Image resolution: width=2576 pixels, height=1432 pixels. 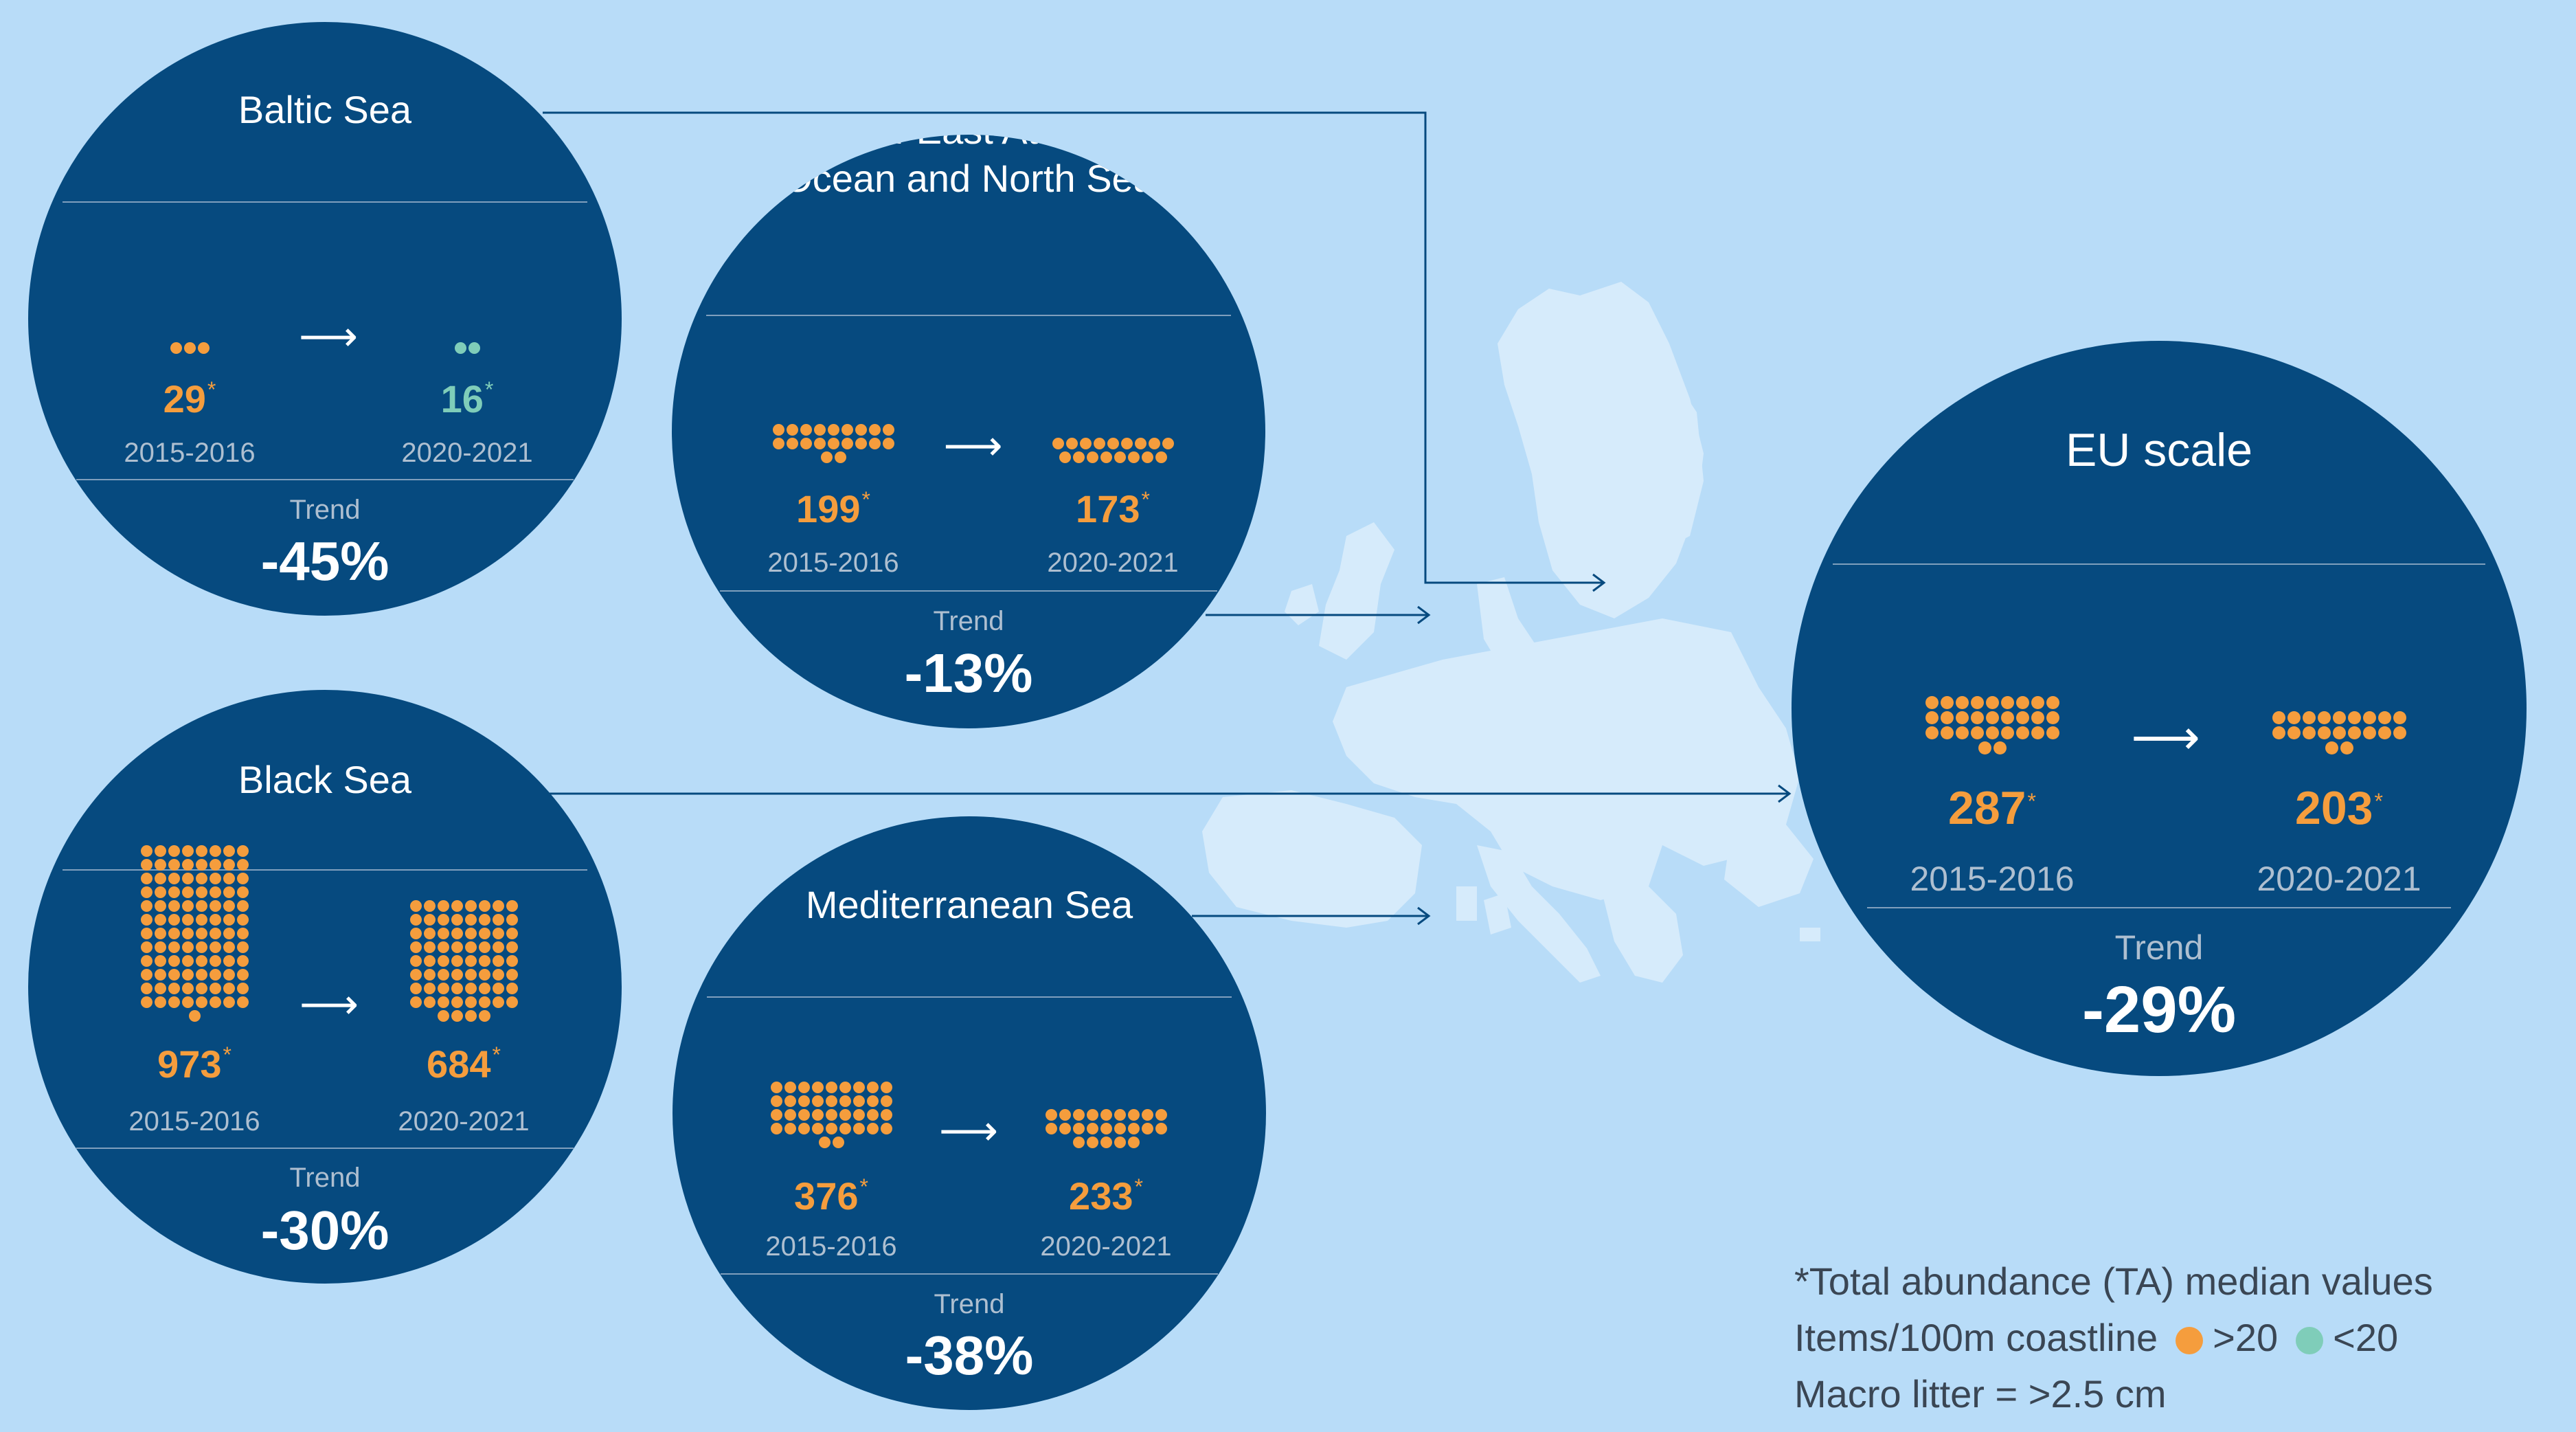 What do you see at coordinates (1980, 1394) in the screenshot?
I see `legend-line-3: Macro litter = >2.5 cm` at bounding box center [1980, 1394].